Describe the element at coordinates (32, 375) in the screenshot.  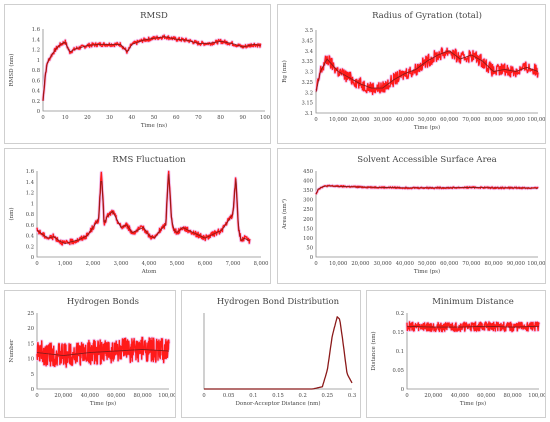
I see `y-tick-label: 5` at that location.